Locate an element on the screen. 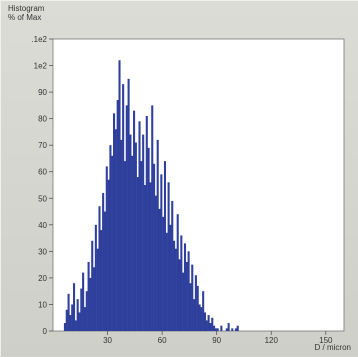 Image resolution: width=358 pixels, height=357 pixels. y-tick-label: 80 is located at coordinates (42, 119).